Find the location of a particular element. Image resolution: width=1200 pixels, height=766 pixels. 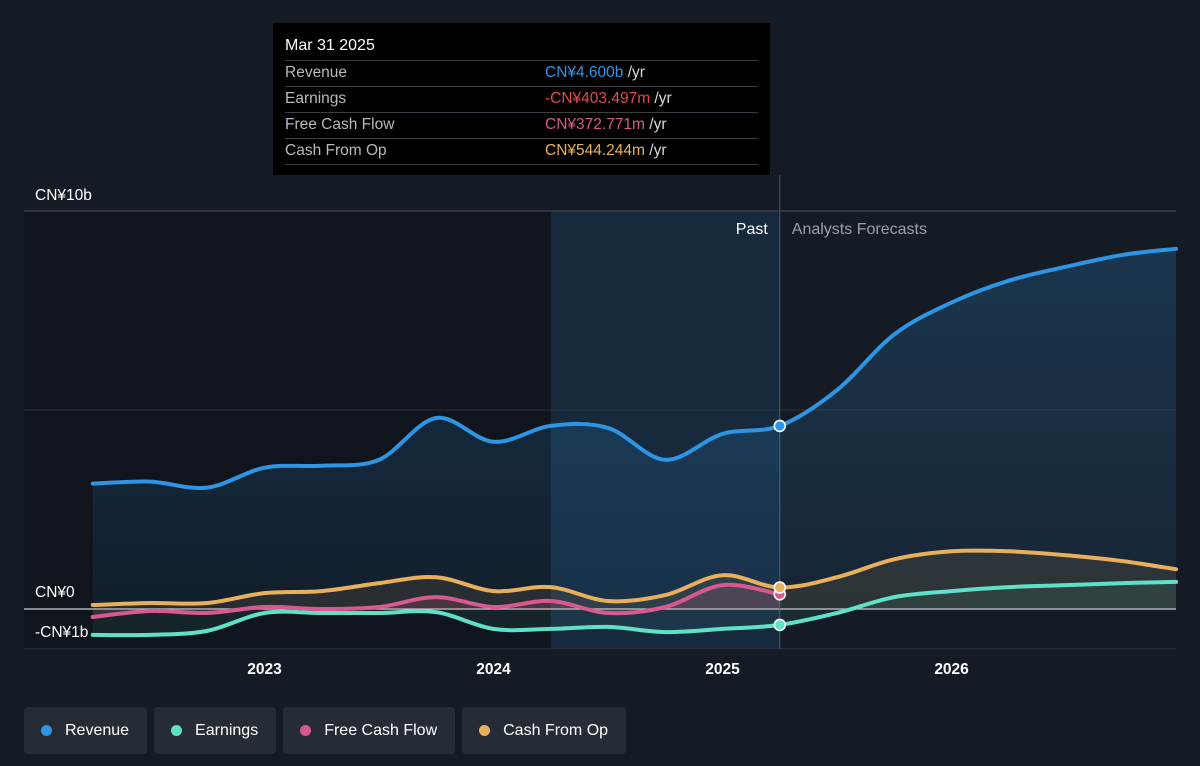

tooltip-value: CN¥372.771m /yr is located at coordinates (606, 124).